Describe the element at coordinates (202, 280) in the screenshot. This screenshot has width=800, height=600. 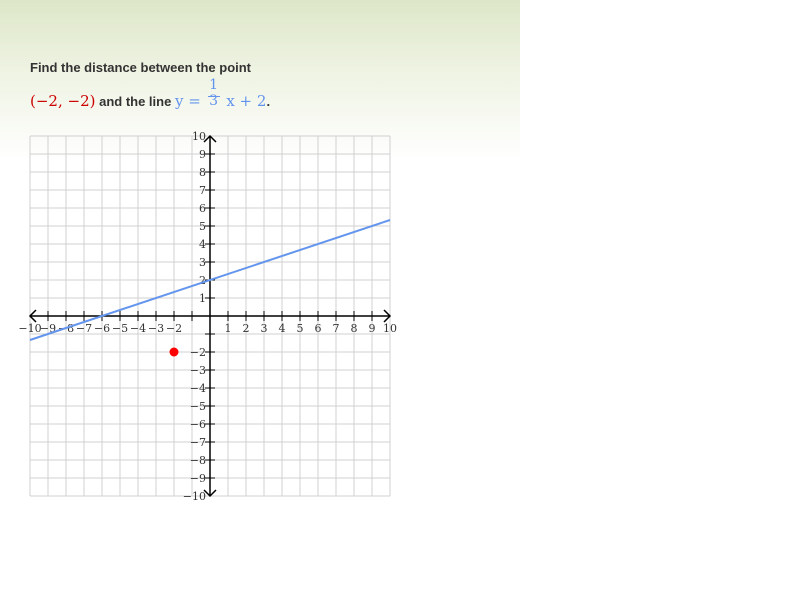
I see `y-tick-label: 2` at that location.